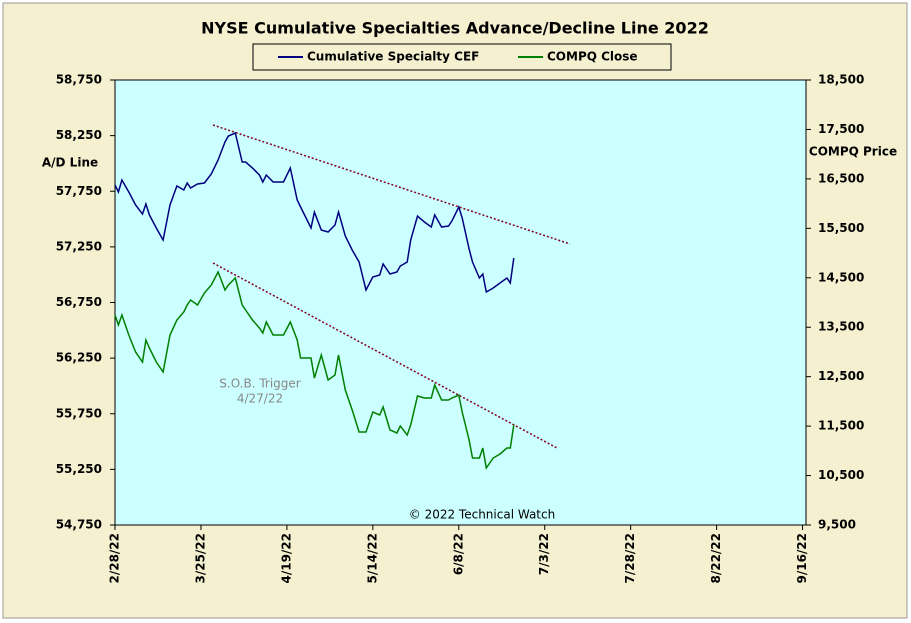 This screenshot has height=623, width=911. I want to click on y2-tick-label: 14,500, so click(841, 277).